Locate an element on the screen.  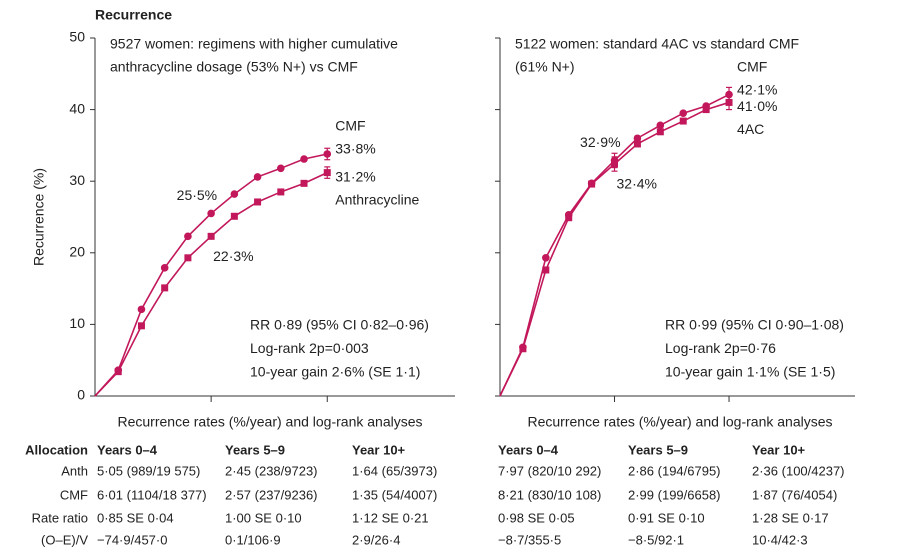
table-cell: 1·87 (76/4054) is located at coordinates (794, 494).